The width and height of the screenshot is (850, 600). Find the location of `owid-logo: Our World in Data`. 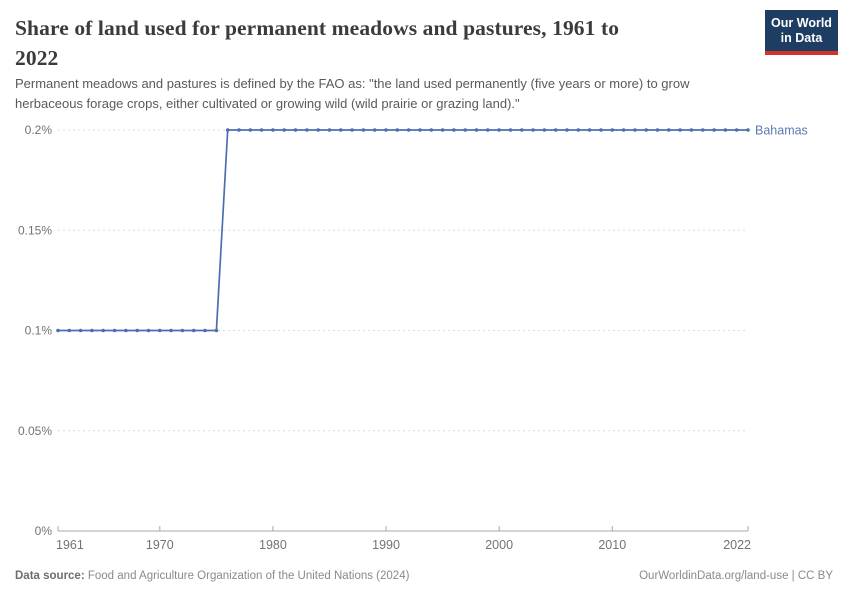

owid-logo: Our World in Data is located at coordinates (801, 32).